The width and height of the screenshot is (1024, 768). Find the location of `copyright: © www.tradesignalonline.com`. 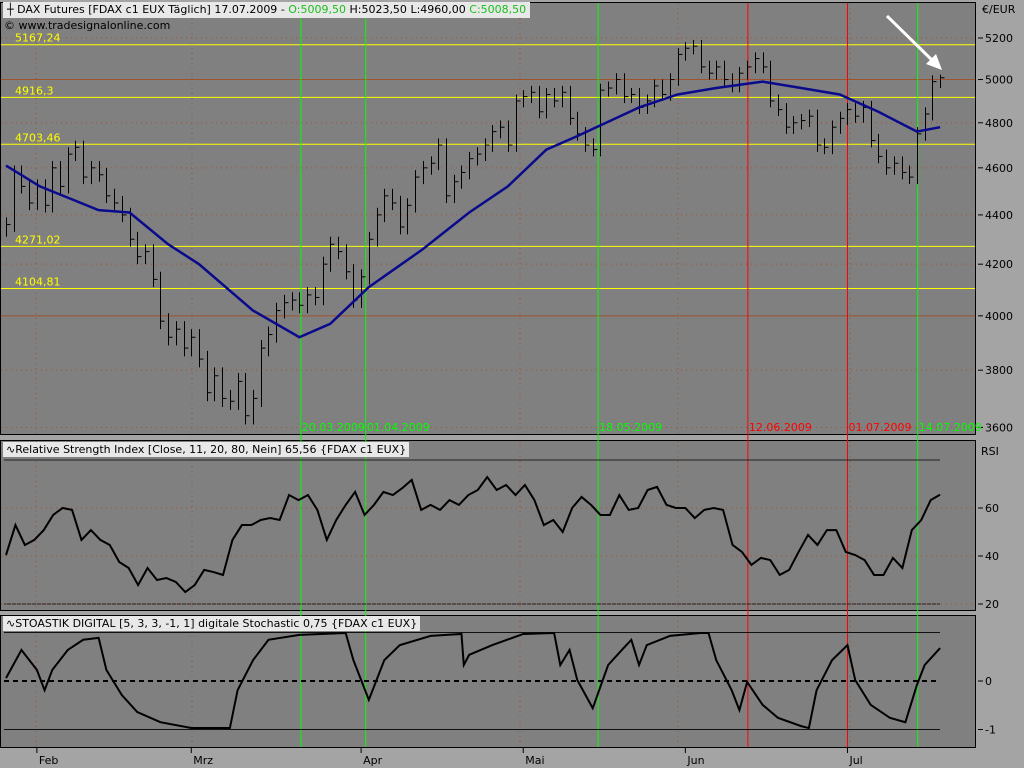

copyright: © www.tradesignalonline.com is located at coordinates (87, 25).